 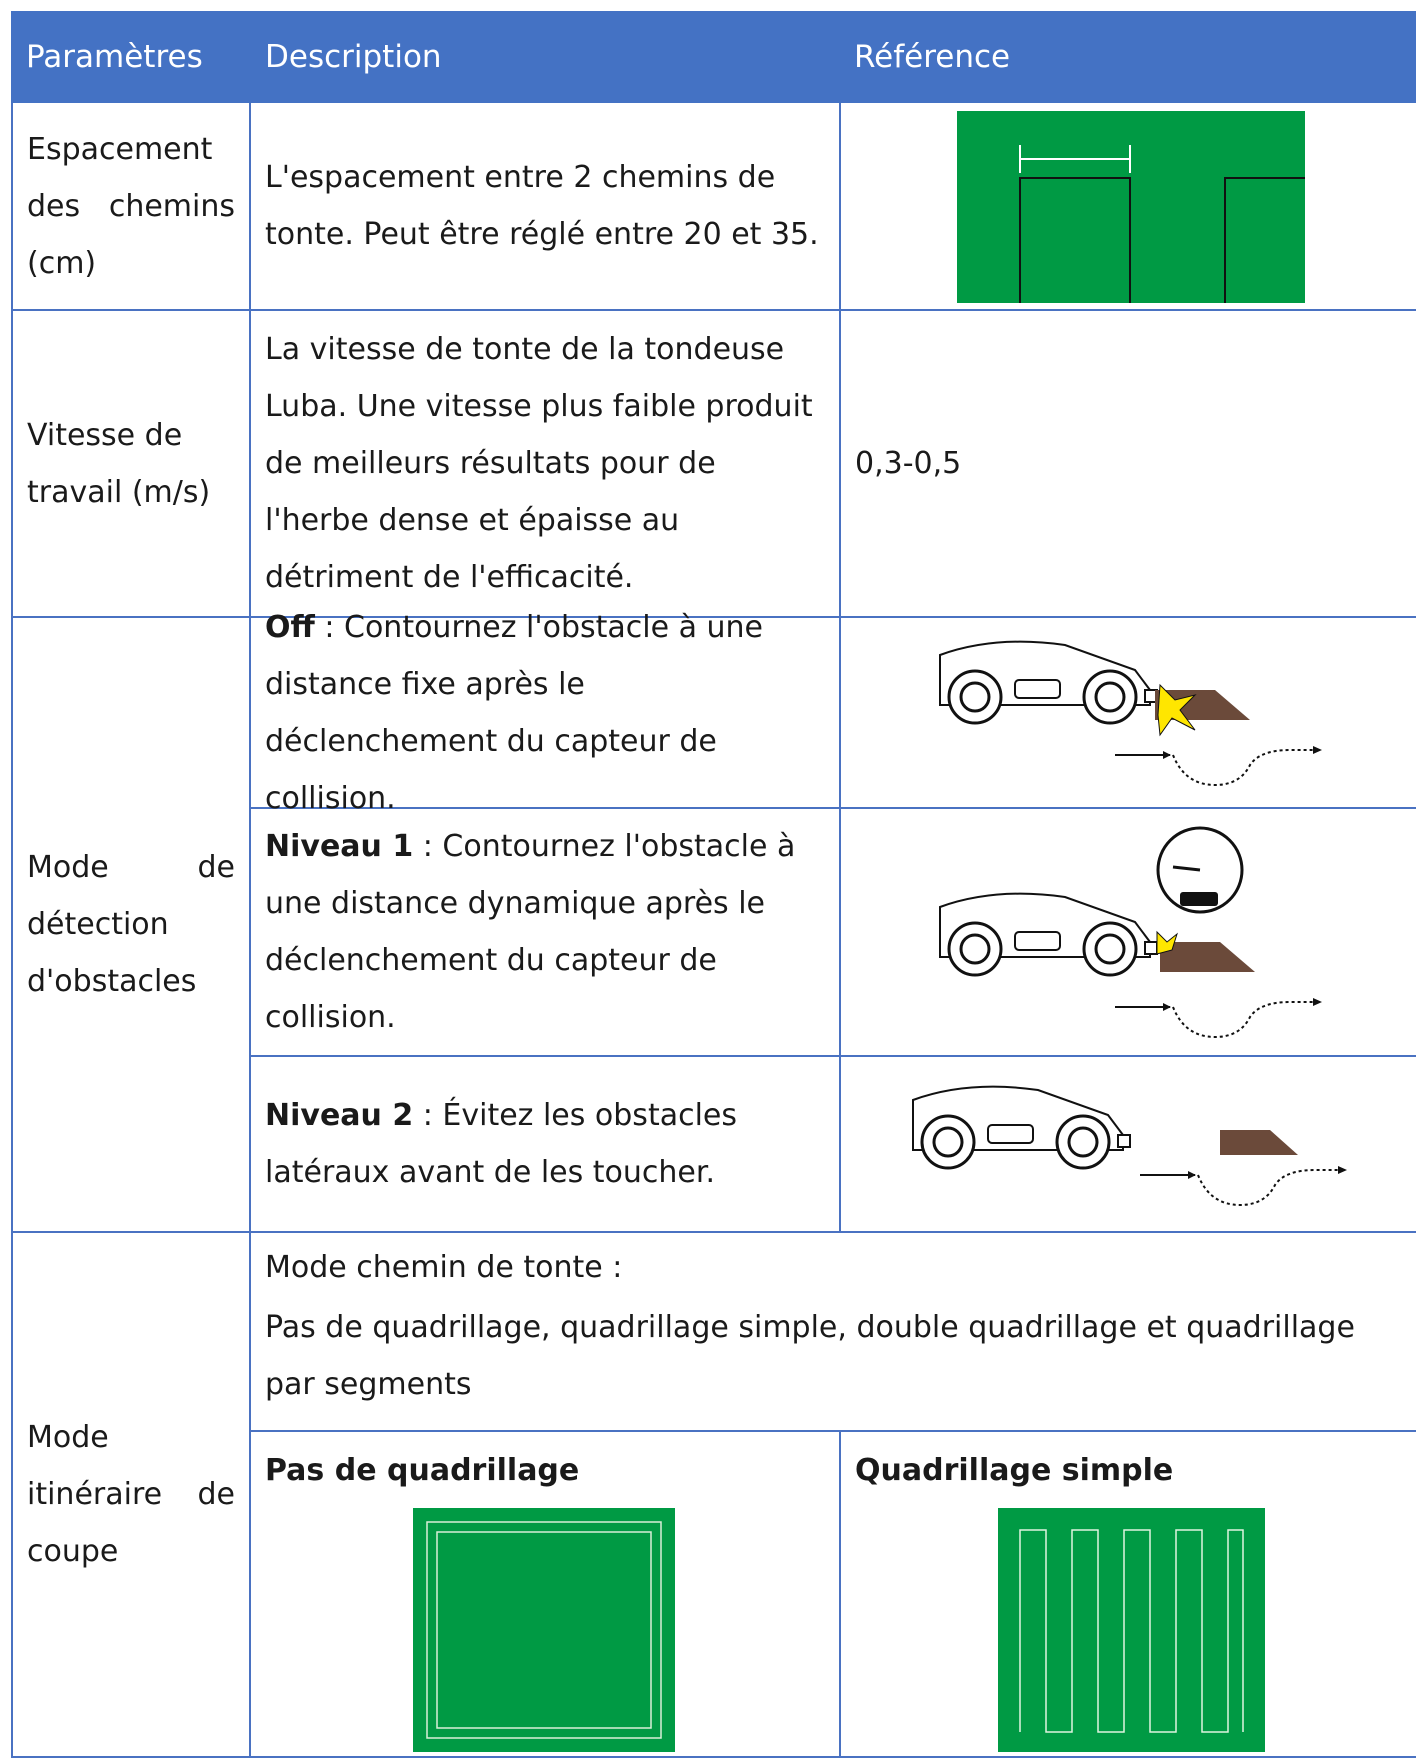 I want to click on cell: Mode itinéraire de coupe, so click(x=130, y=1495).